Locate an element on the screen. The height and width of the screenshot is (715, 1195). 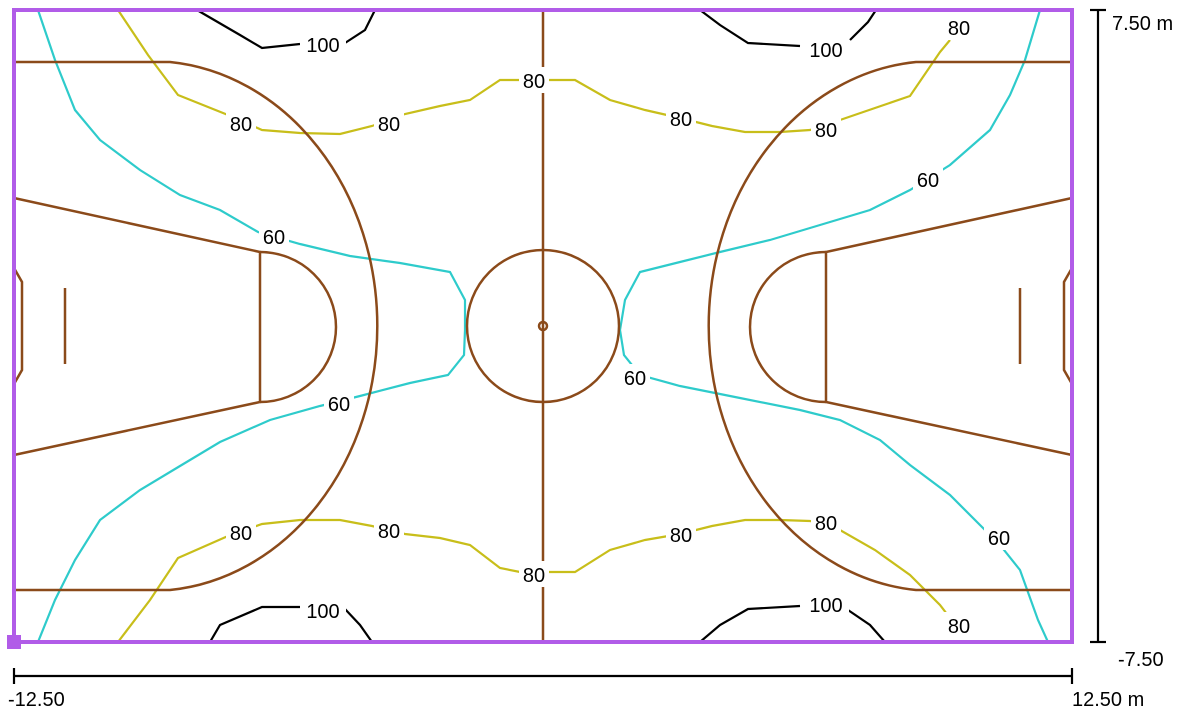
key-left is located at coordinates (137, 326).